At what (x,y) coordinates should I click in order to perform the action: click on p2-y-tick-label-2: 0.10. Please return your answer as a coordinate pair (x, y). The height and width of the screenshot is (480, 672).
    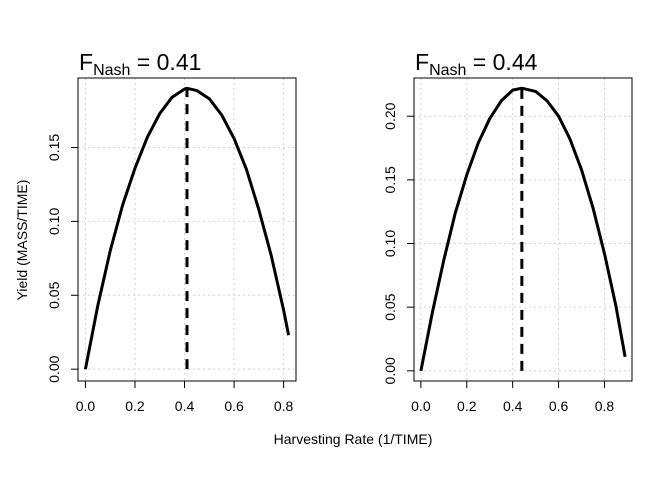
    Looking at the image, I should click on (390, 243).